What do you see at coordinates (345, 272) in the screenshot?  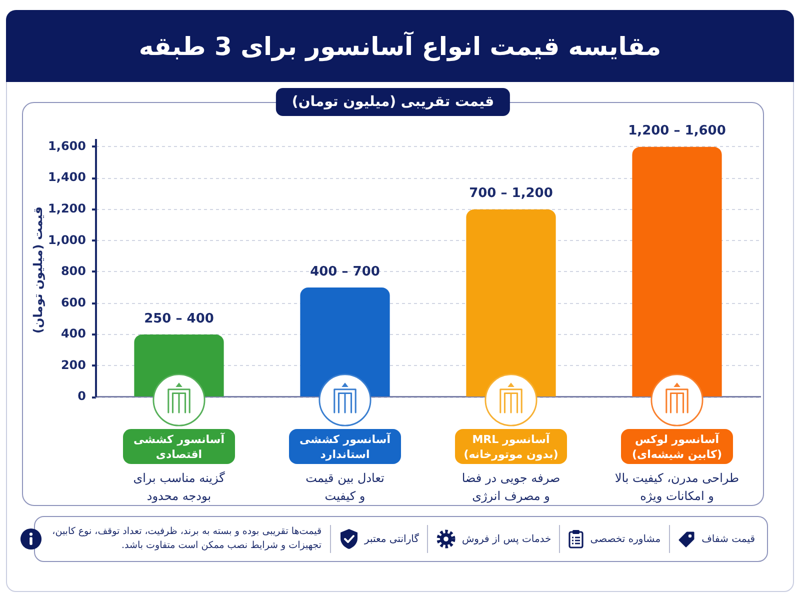 I see `annotation: 400 – 700` at bounding box center [345, 272].